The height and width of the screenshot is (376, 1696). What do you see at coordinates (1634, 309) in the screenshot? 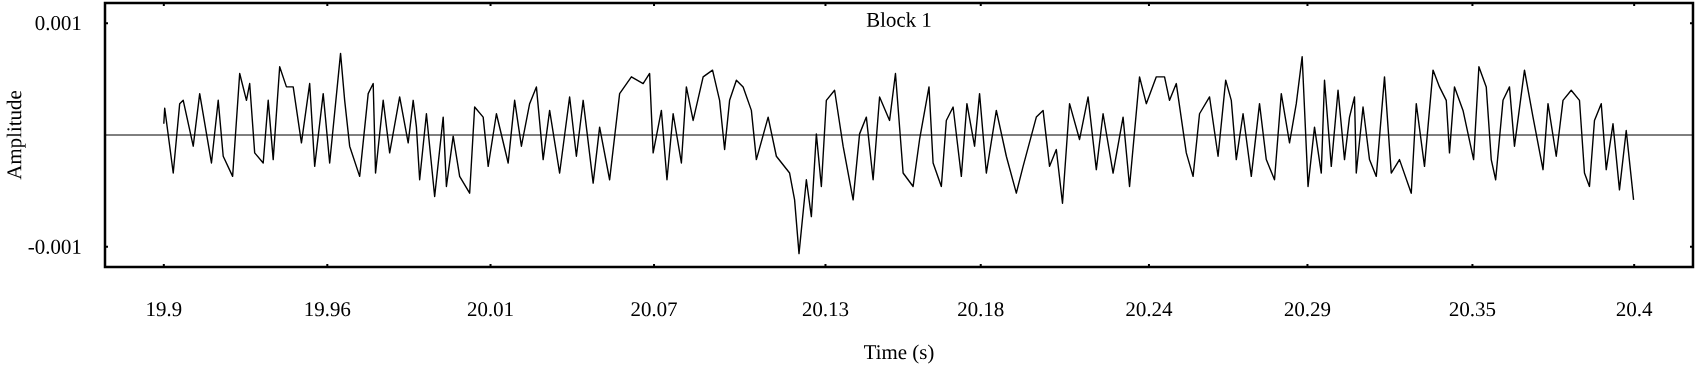
I see `x-tick-label: 20.4` at bounding box center [1634, 309].